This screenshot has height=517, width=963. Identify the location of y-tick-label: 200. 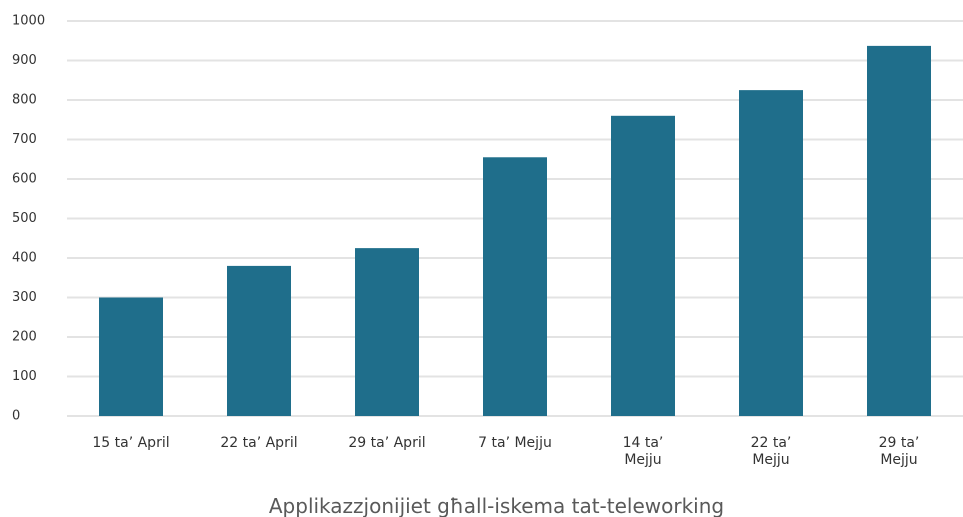
(24, 337).